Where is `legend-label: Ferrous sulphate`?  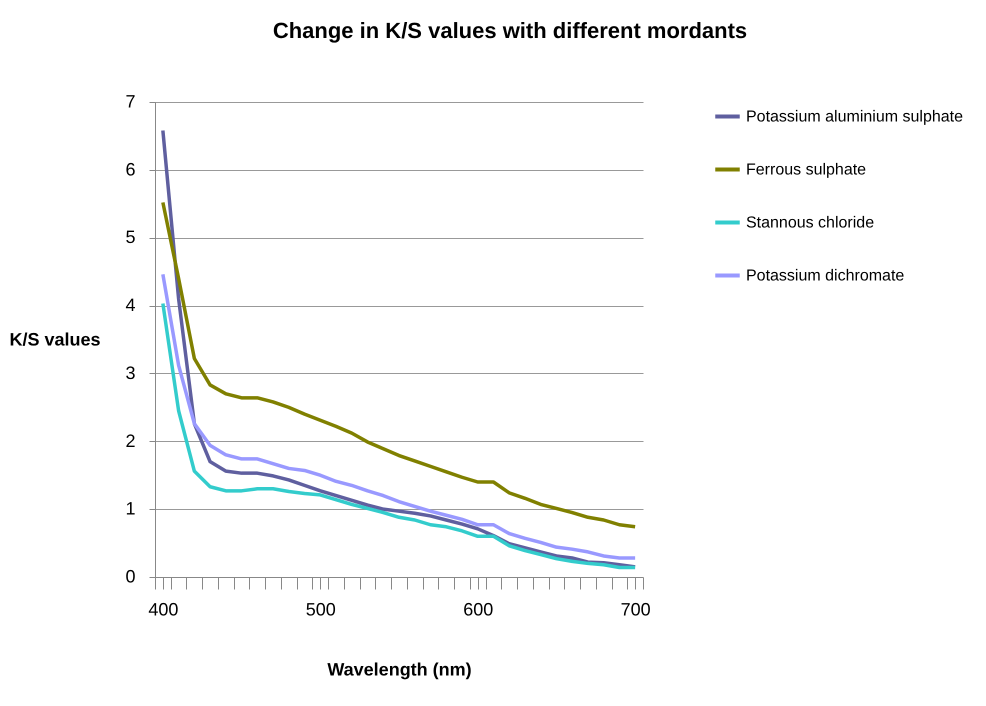
legend-label: Ferrous sulphate is located at coordinates (806, 170).